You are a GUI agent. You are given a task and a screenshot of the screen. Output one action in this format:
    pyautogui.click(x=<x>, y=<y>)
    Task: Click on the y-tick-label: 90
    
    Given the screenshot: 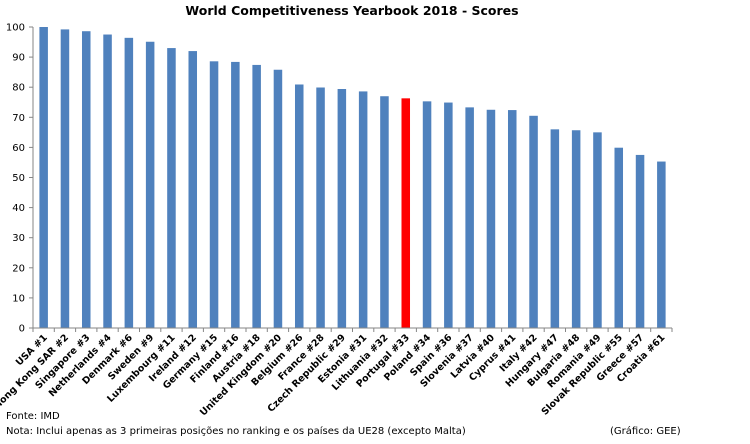 What is the action you would take?
    pyautogui.click(x=18, y=58)
    